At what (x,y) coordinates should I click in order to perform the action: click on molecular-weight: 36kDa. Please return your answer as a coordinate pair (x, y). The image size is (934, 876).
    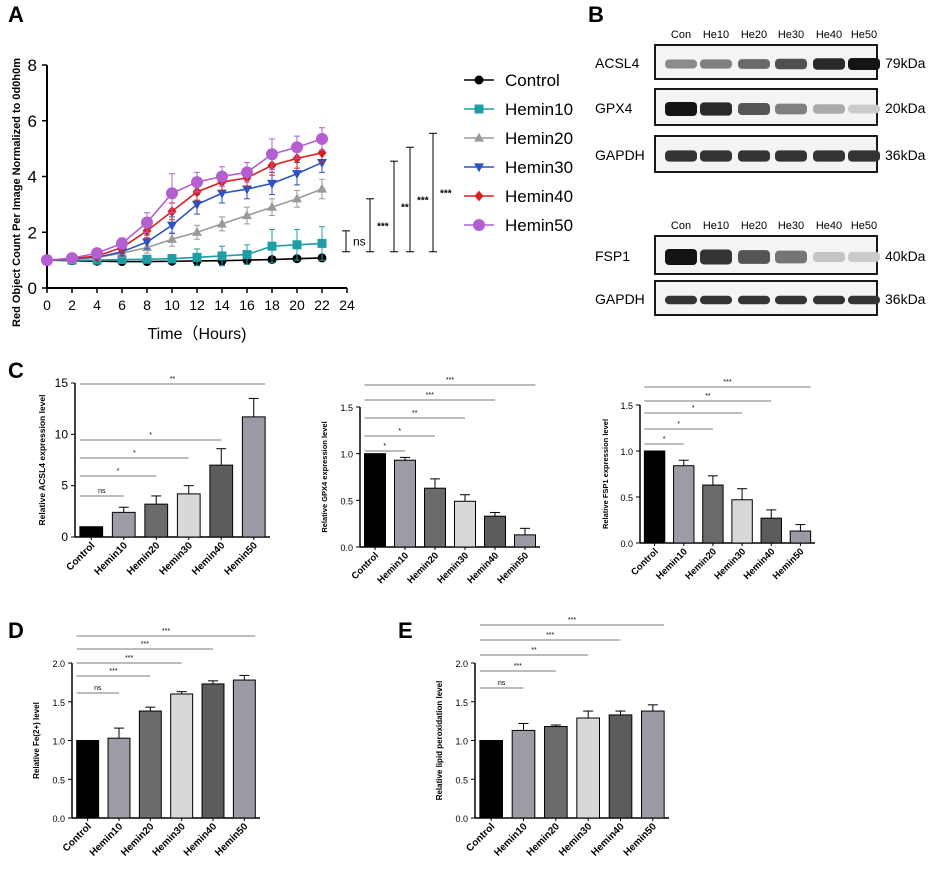
    Looking at the image, I should click on (905, 299).